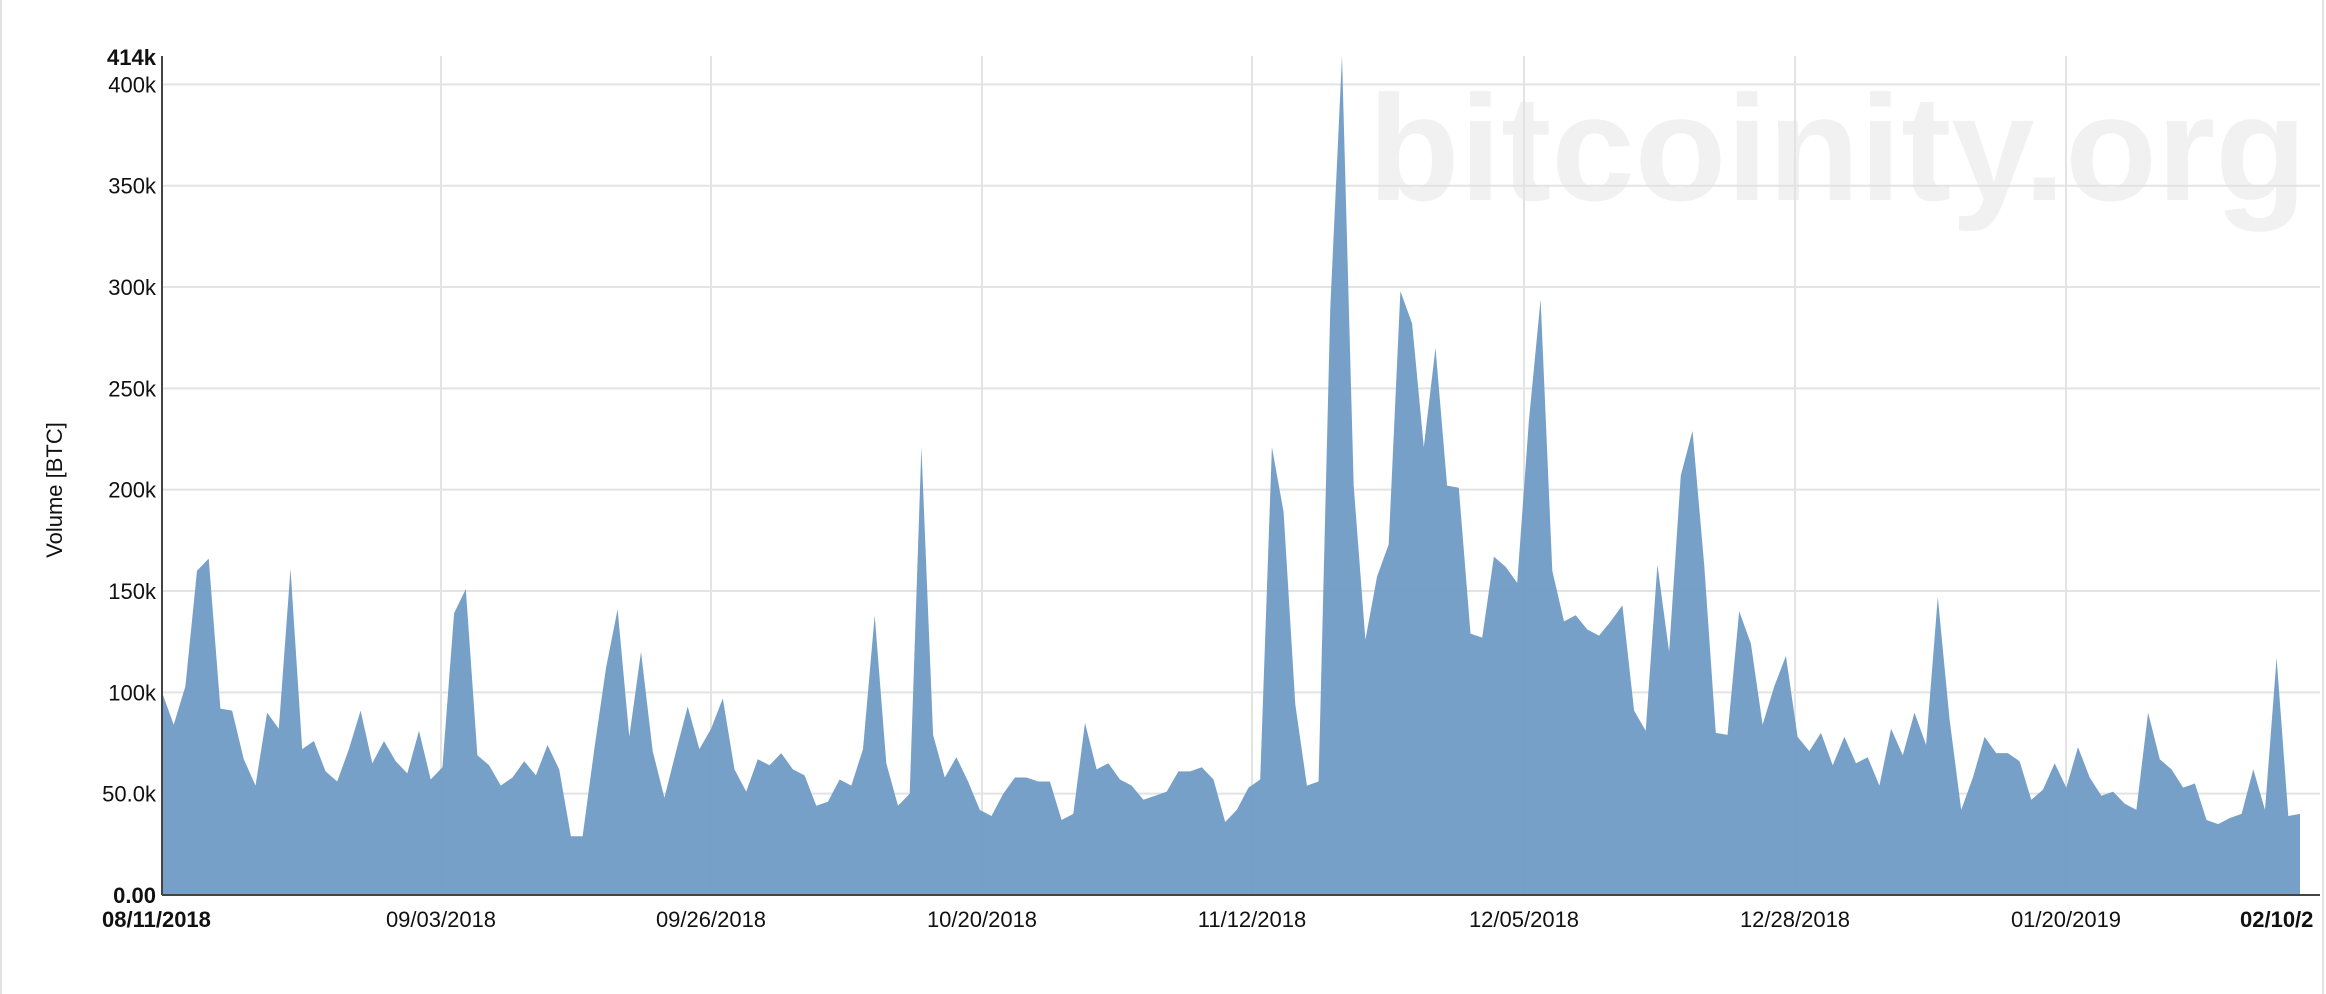 The height and width of the screenshot is (994, 2326). What do you see at coordinates (132, 84) in the screenshot?
I see `y-tick-label: 400k` at bounding box center [132, 84].